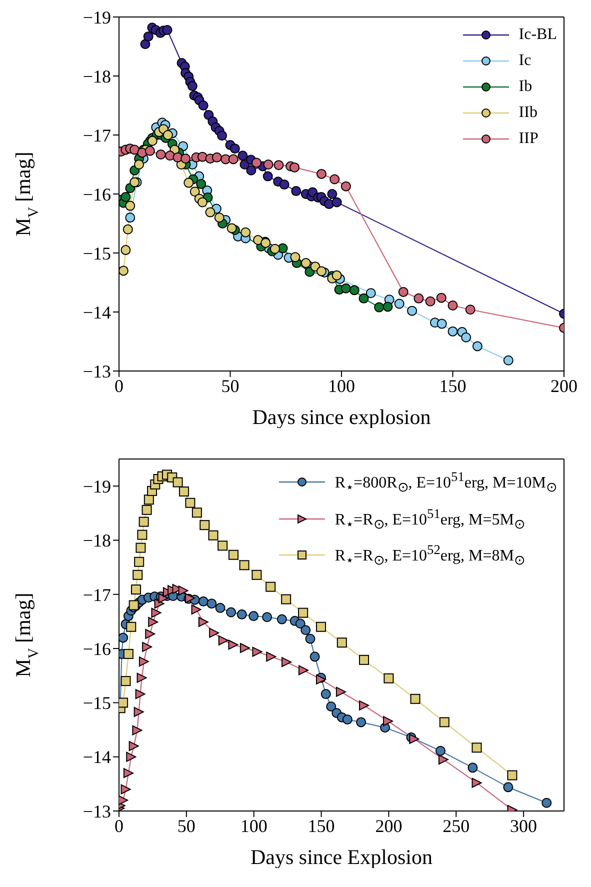 The image size is (591, 887). What do you see at coordinates (528, 113) in the screenshot?
I see `legend-label: IIb` at bounding box center [528, 113].